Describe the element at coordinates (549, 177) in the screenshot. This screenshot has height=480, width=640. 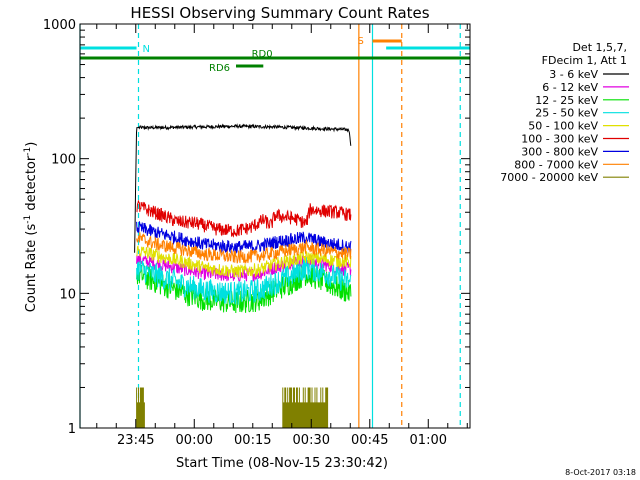
I see `legend-label: 7000 - 20000 keV` at that location.